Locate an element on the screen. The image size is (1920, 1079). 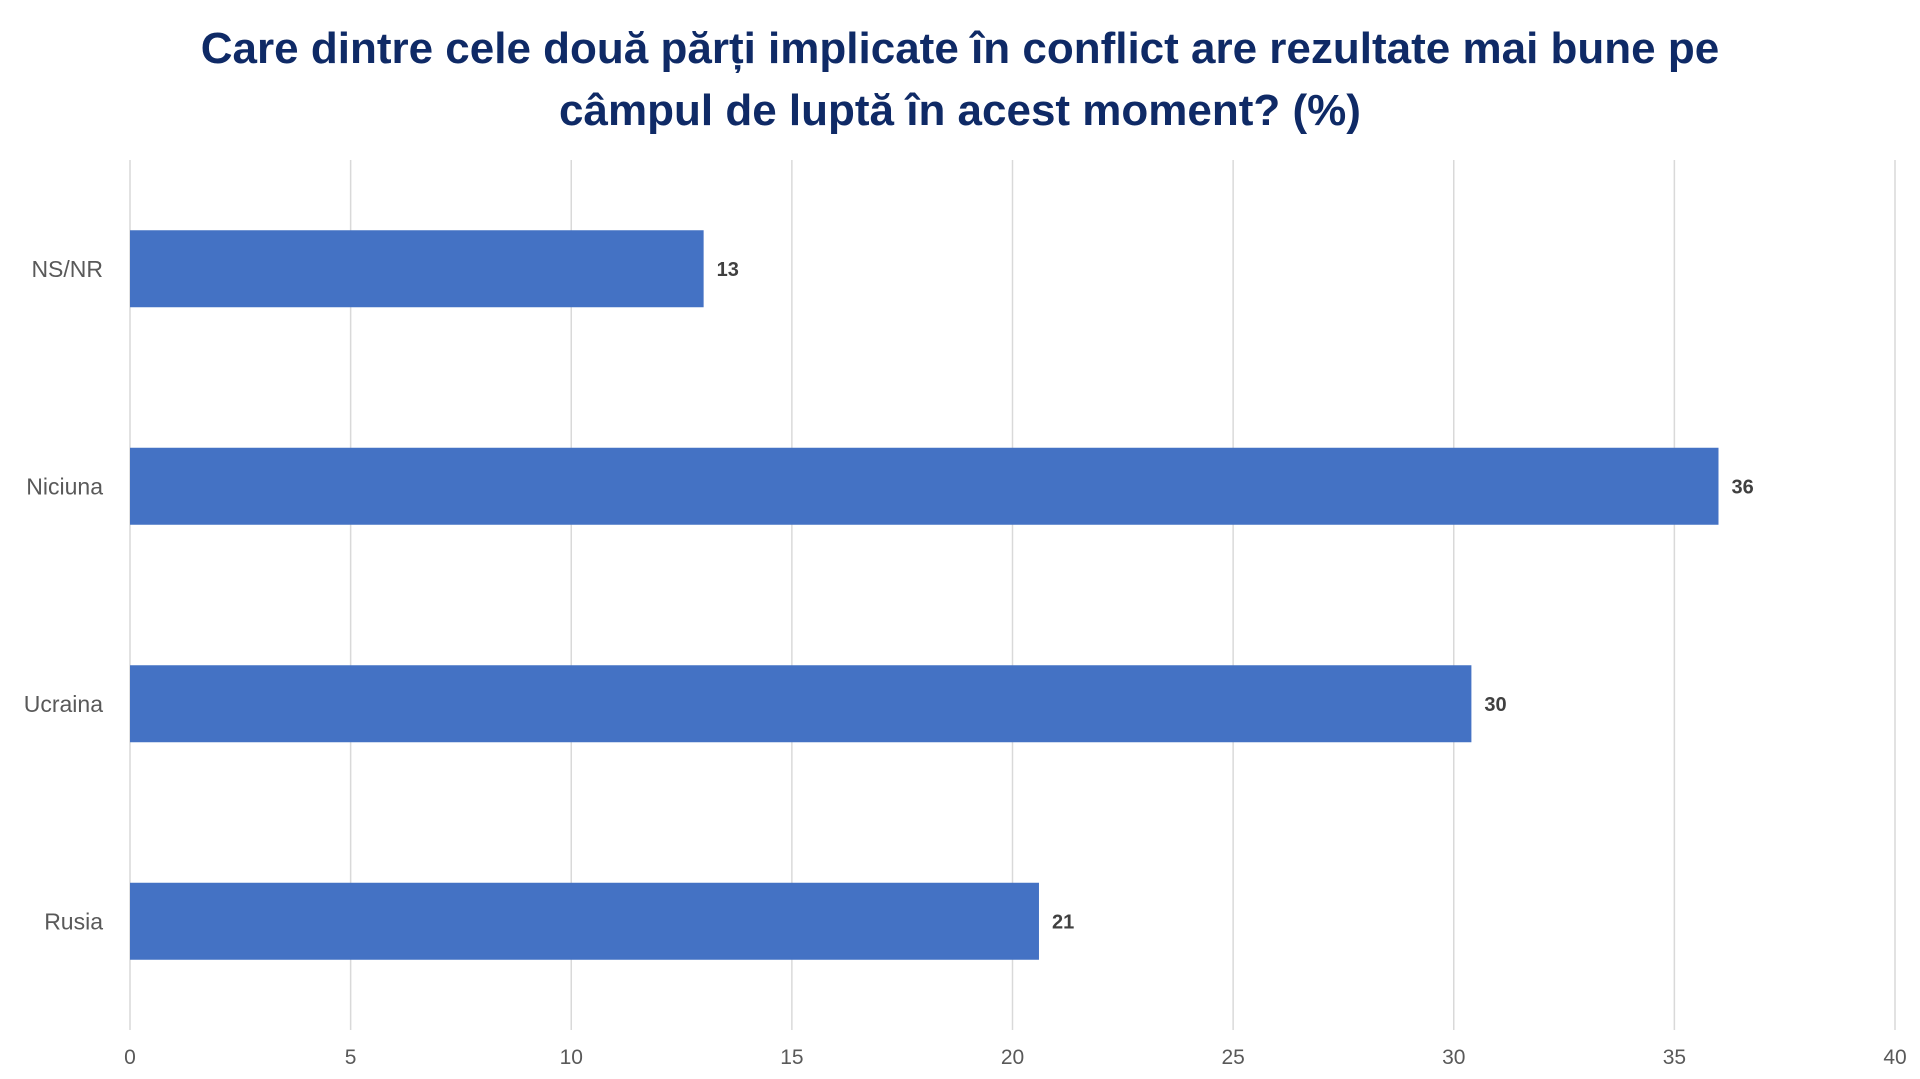
bar-ns-nr is located at coordinates (417, 269).